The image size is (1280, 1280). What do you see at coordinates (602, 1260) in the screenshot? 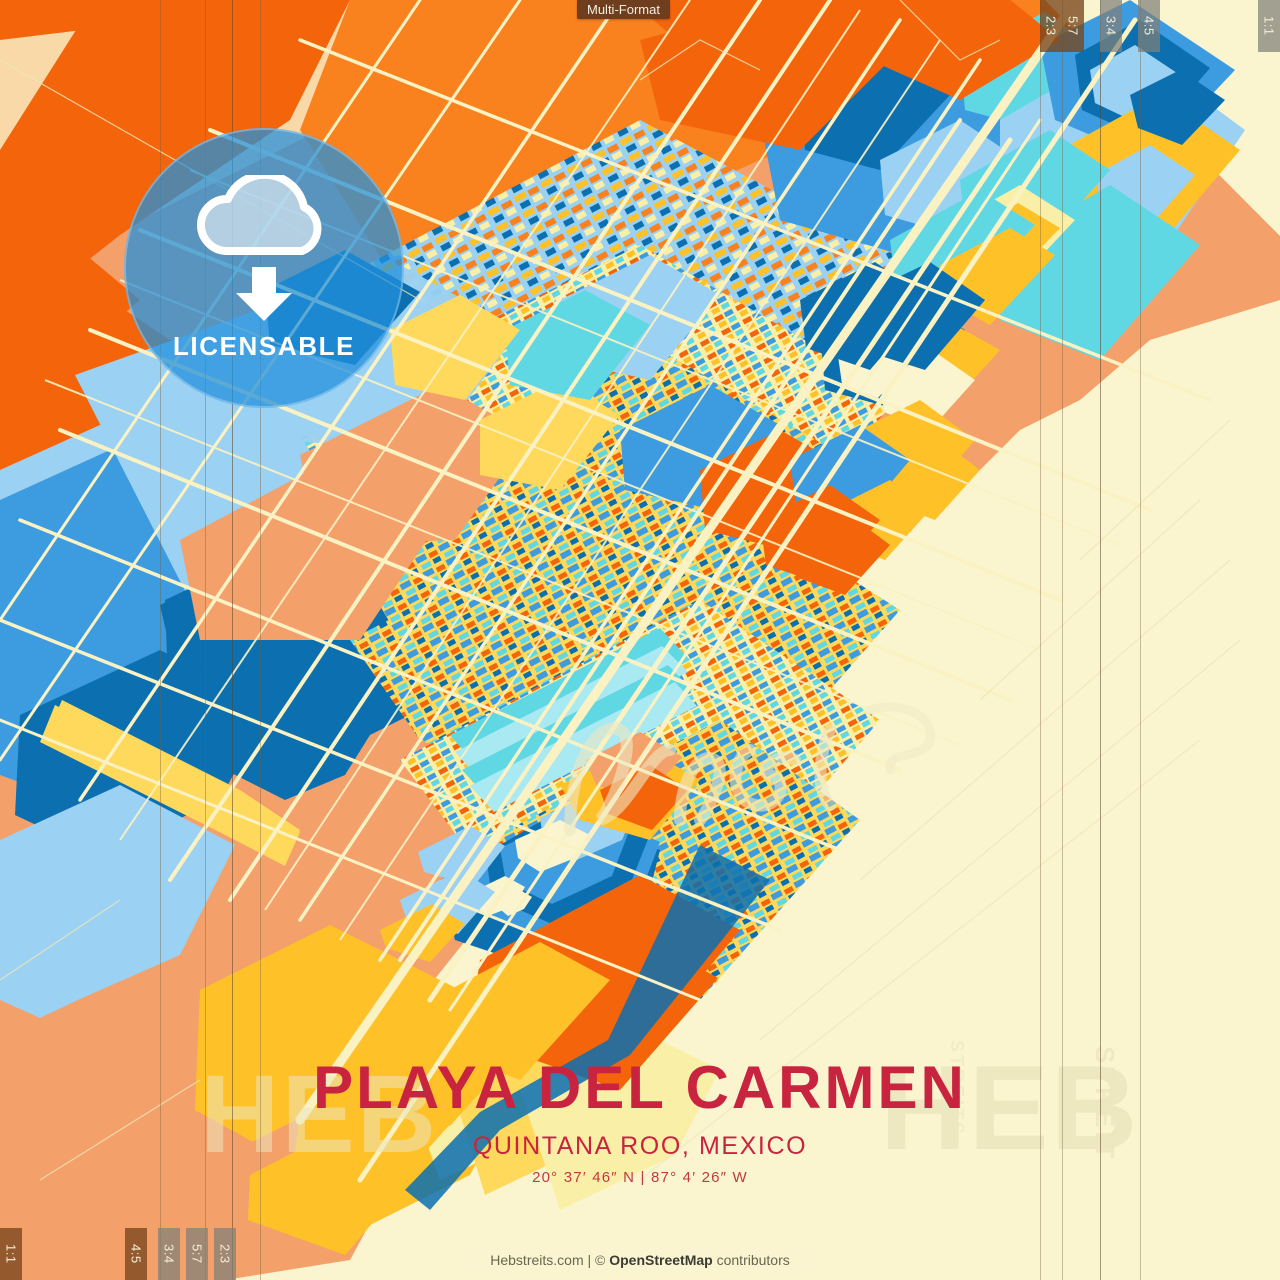
I see `copyright-symbol: ©` at bounding box center [602, 1260].